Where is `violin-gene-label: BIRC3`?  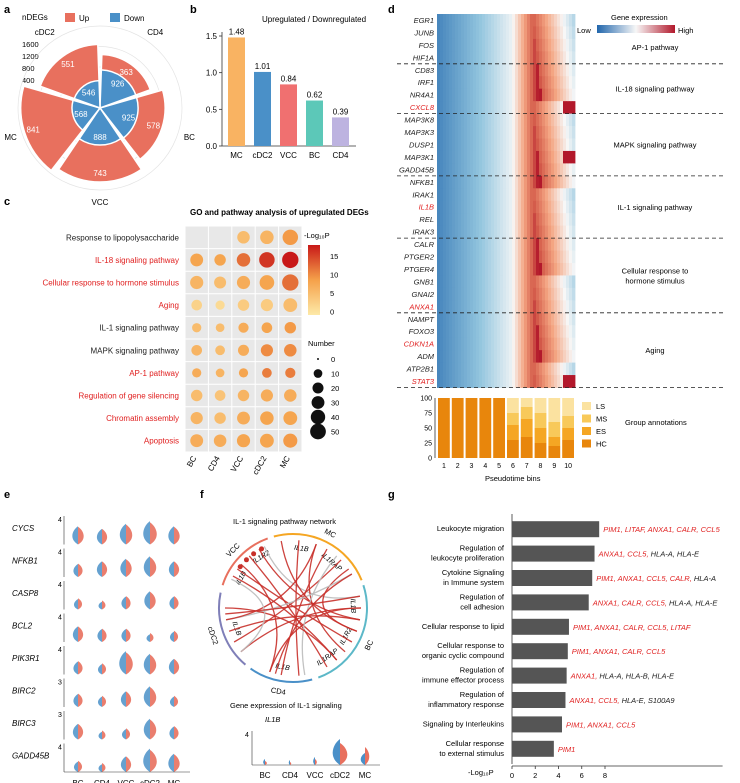 violin-gene-label: BIRC3 is located at coordinates (24, 723).